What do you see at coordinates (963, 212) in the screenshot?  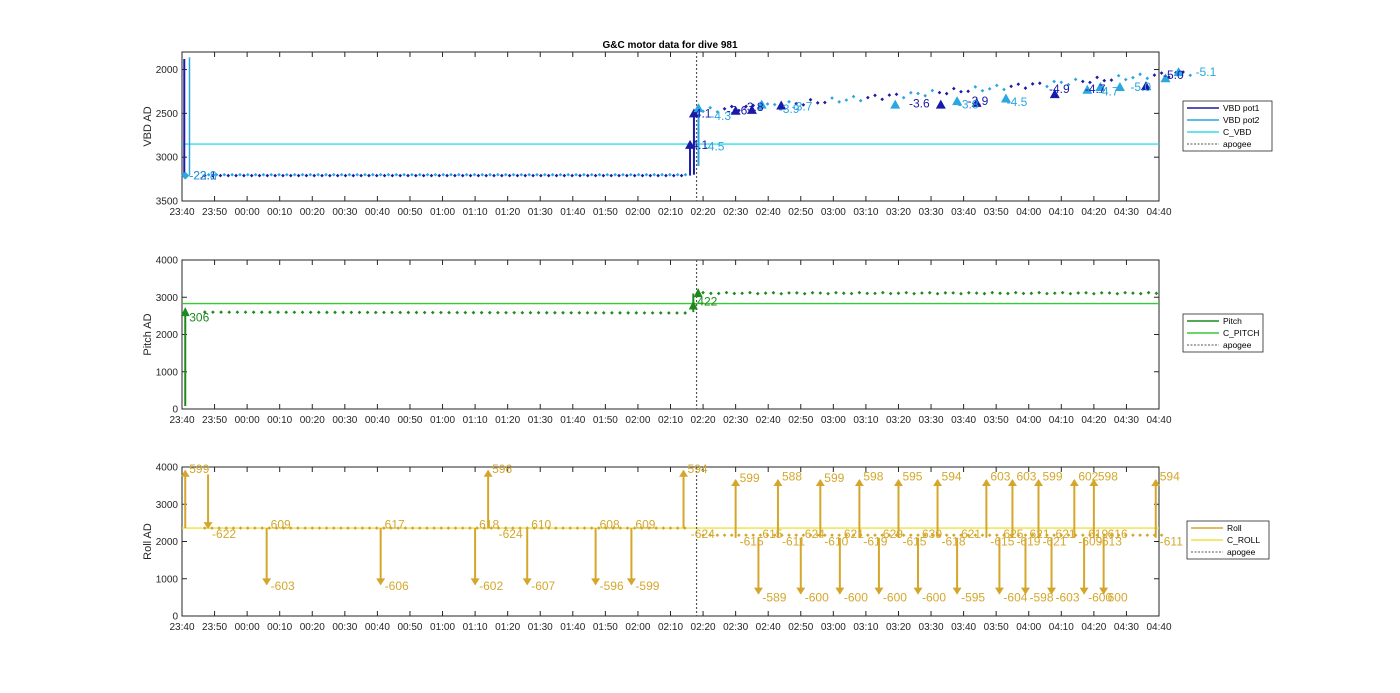 I see `x-tick-label: 03:40` at bounding box center [963, 212].